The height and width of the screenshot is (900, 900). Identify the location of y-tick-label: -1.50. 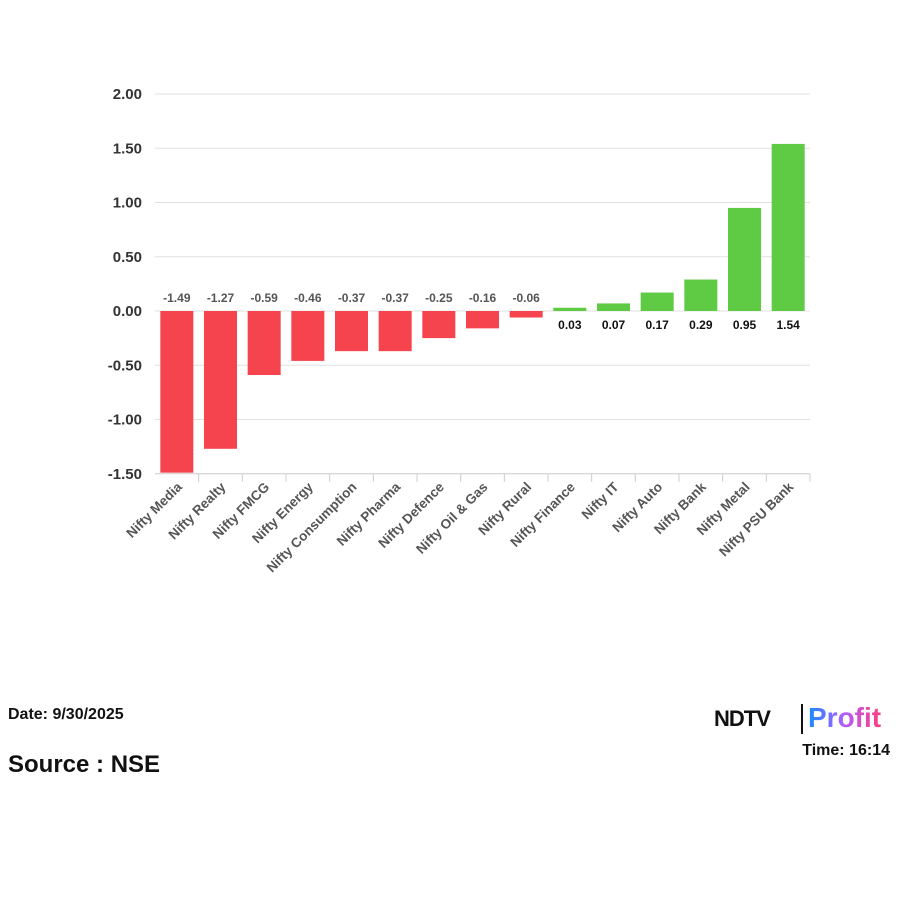
(125, 474).